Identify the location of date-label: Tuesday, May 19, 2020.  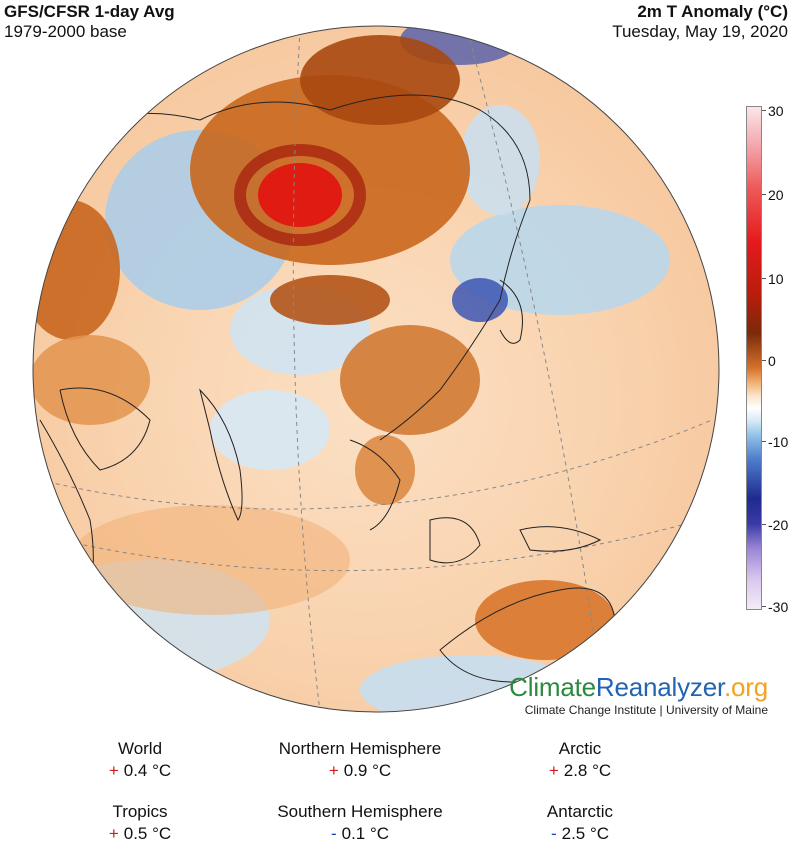
(700, 31).